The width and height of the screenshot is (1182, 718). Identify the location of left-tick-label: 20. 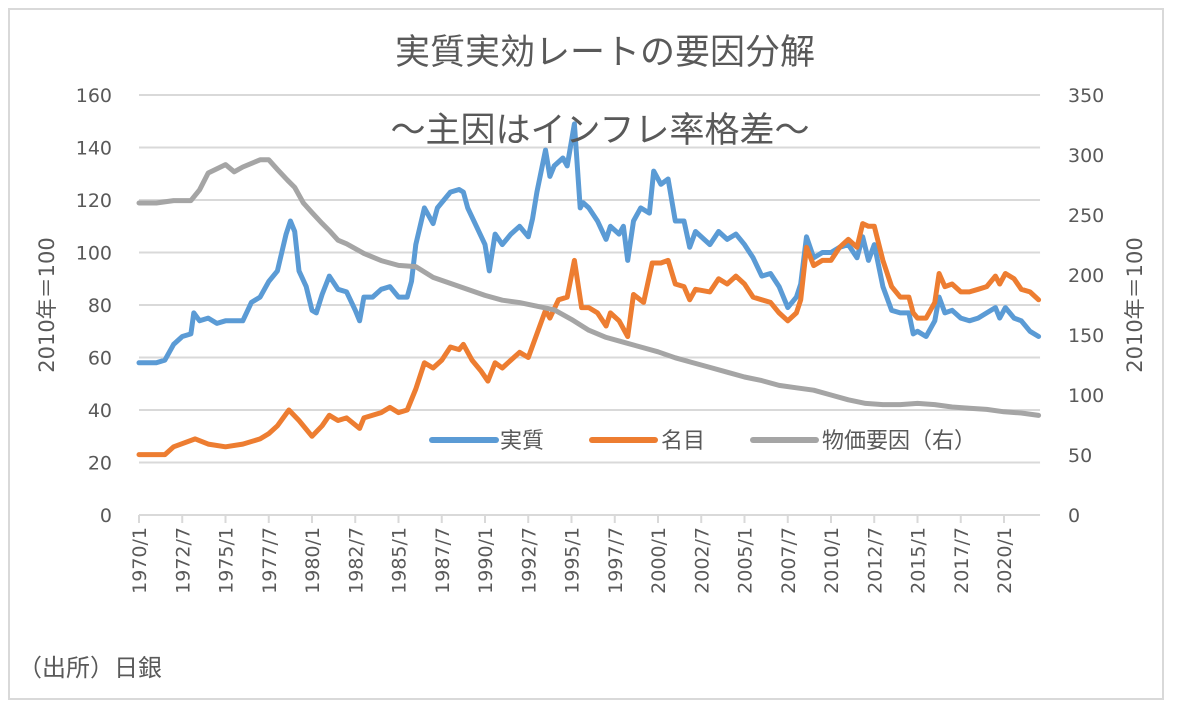
(100, 464).